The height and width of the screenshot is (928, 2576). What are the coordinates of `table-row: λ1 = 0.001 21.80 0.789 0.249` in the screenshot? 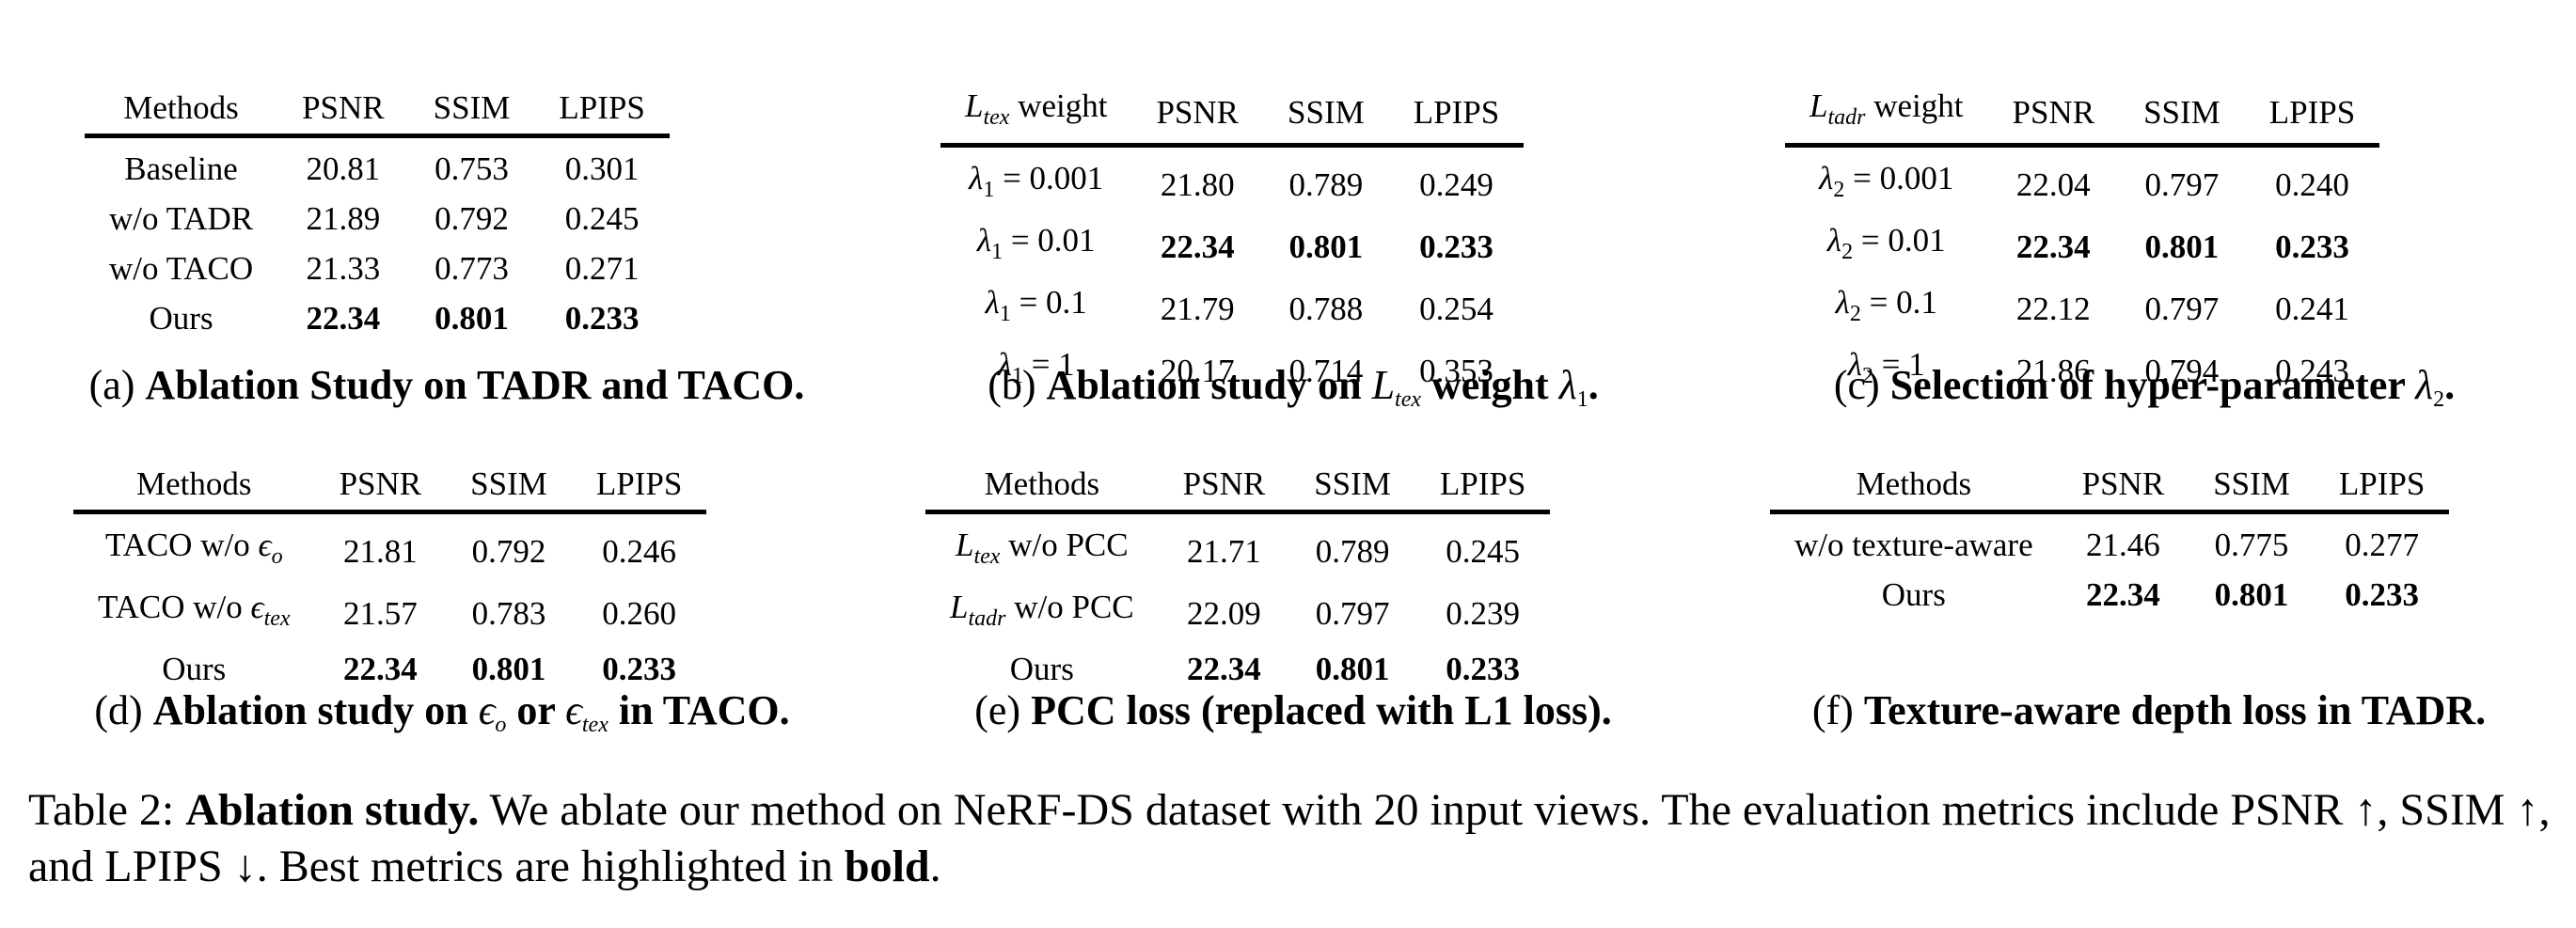 It's located at (1232, 181).